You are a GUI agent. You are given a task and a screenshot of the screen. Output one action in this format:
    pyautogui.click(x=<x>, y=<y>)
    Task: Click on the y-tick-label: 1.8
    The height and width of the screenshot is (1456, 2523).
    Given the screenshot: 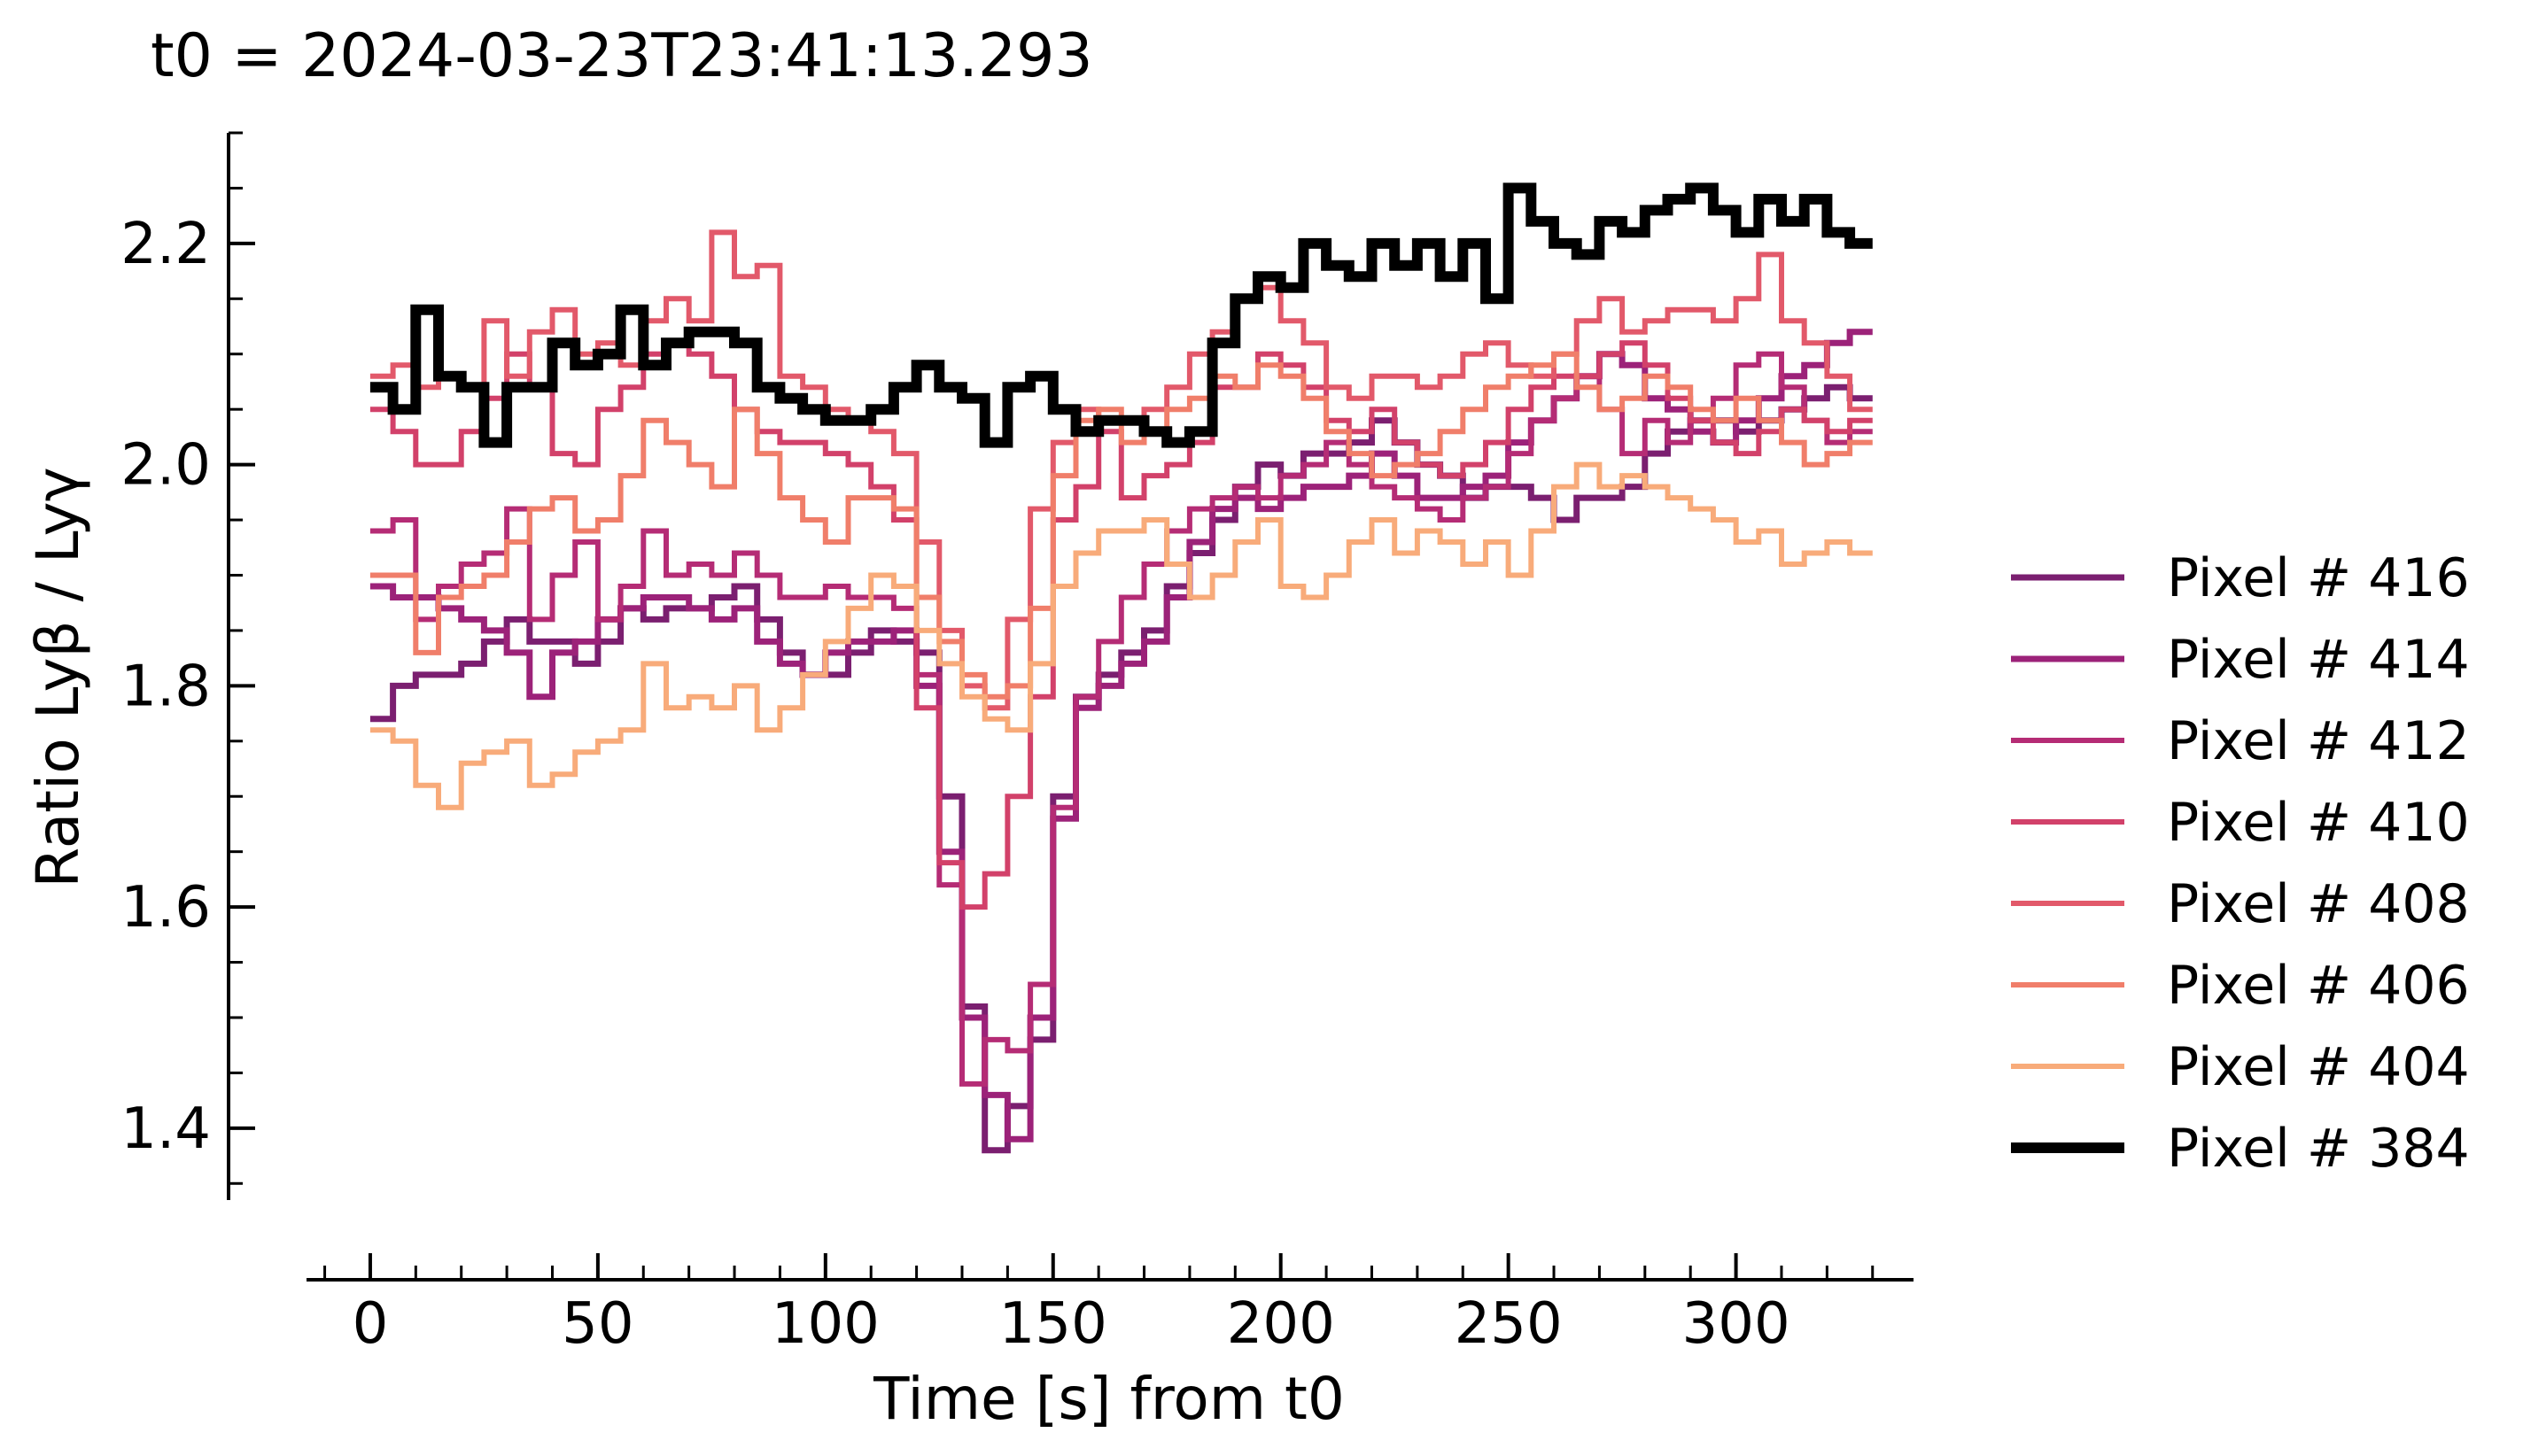 What is the action you would take?
    pyautogui.click(x=165, y=686)
    